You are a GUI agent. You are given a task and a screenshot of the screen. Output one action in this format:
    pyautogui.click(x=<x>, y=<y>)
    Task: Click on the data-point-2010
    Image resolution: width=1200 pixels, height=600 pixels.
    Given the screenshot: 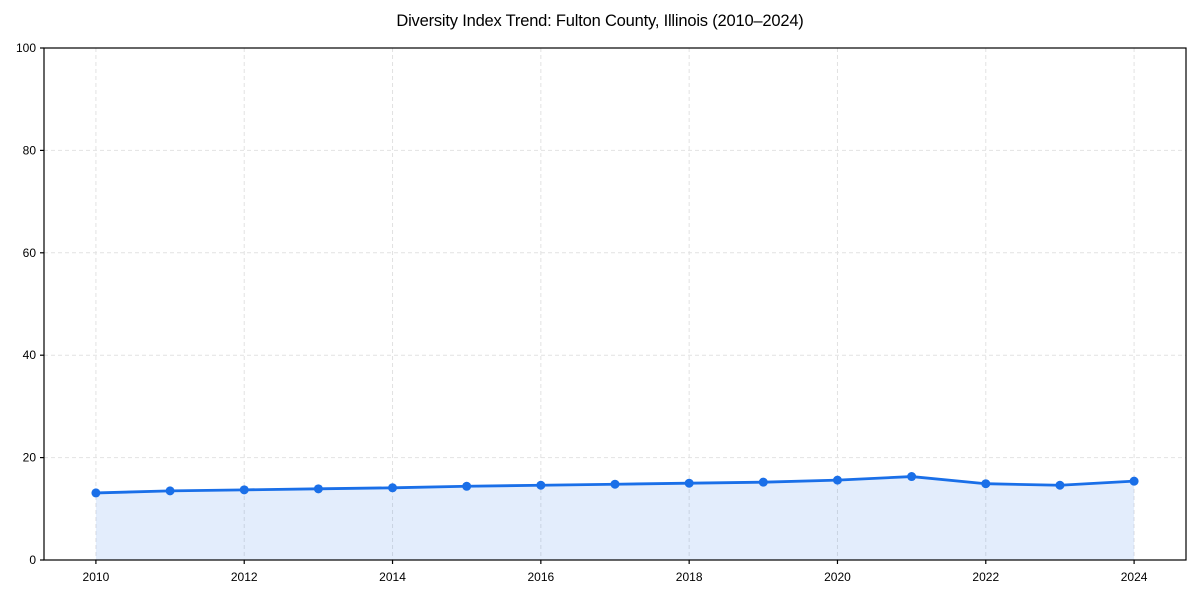 What is the action you would take?
    pyautogui.click(x=96, y=493)
    